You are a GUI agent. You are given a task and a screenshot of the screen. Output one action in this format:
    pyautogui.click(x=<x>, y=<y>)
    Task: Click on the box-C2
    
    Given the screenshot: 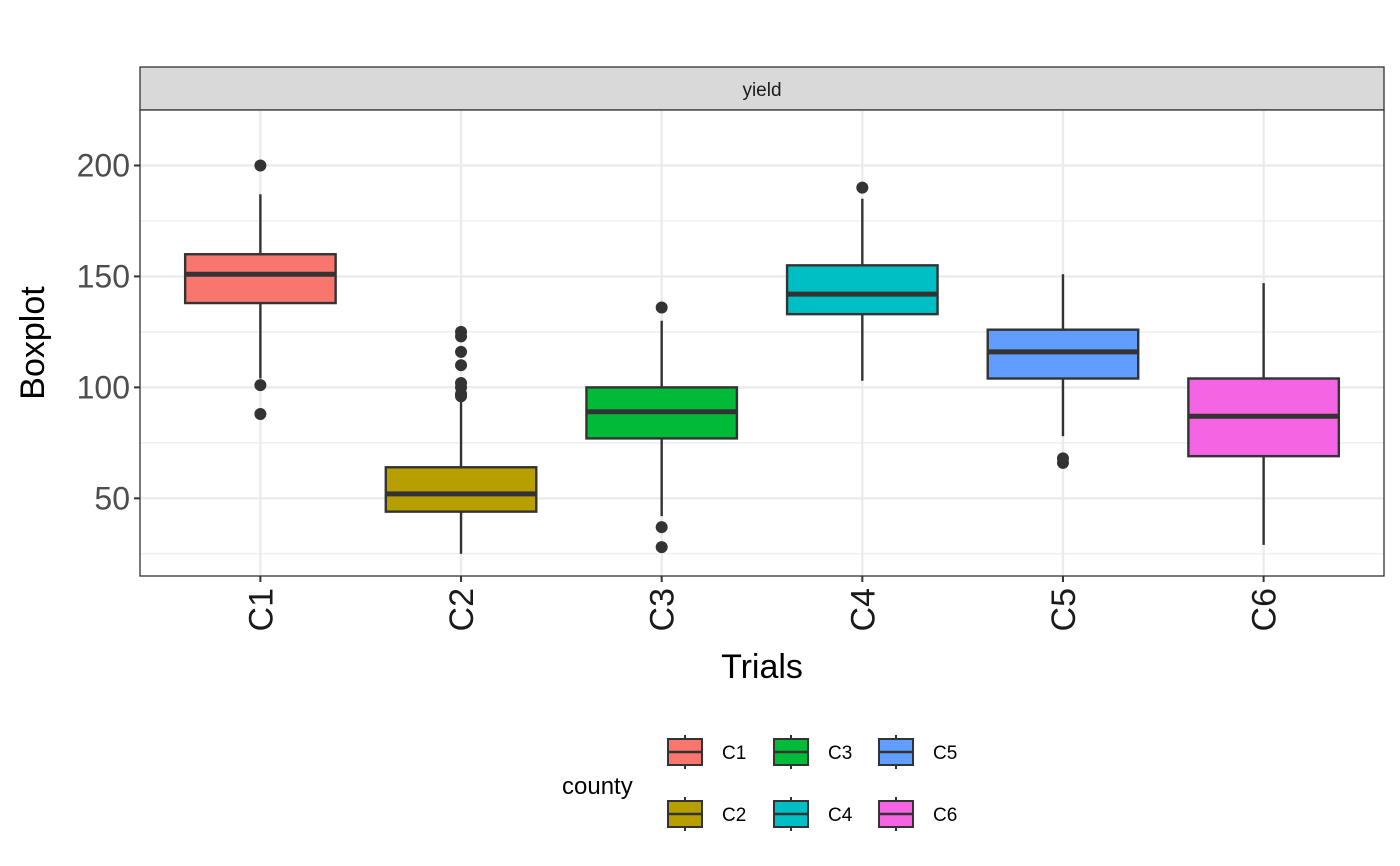 What is the action you would take?
    pyautogui.click(x=461, y=439)
    